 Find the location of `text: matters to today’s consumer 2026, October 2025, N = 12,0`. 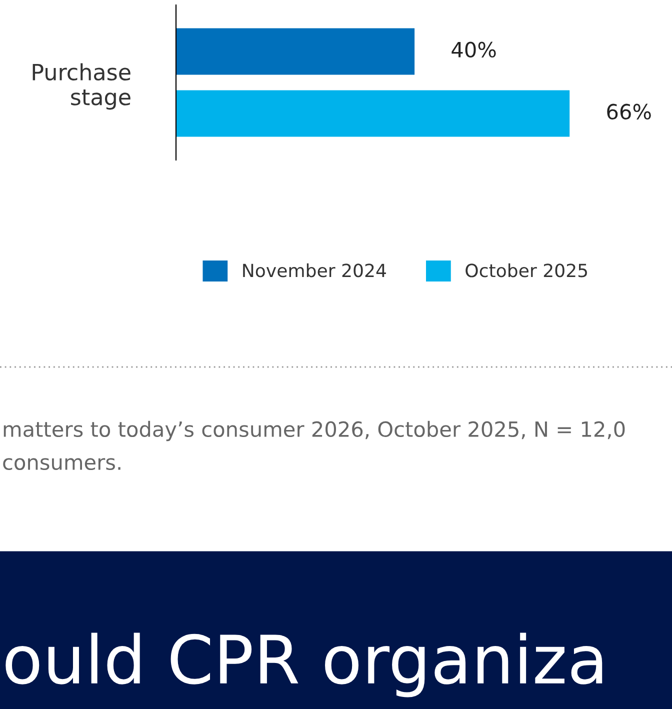

text: matters to today’s consumer 2026, October 2025, N = 12,0 is located at coordinates (314, 431).